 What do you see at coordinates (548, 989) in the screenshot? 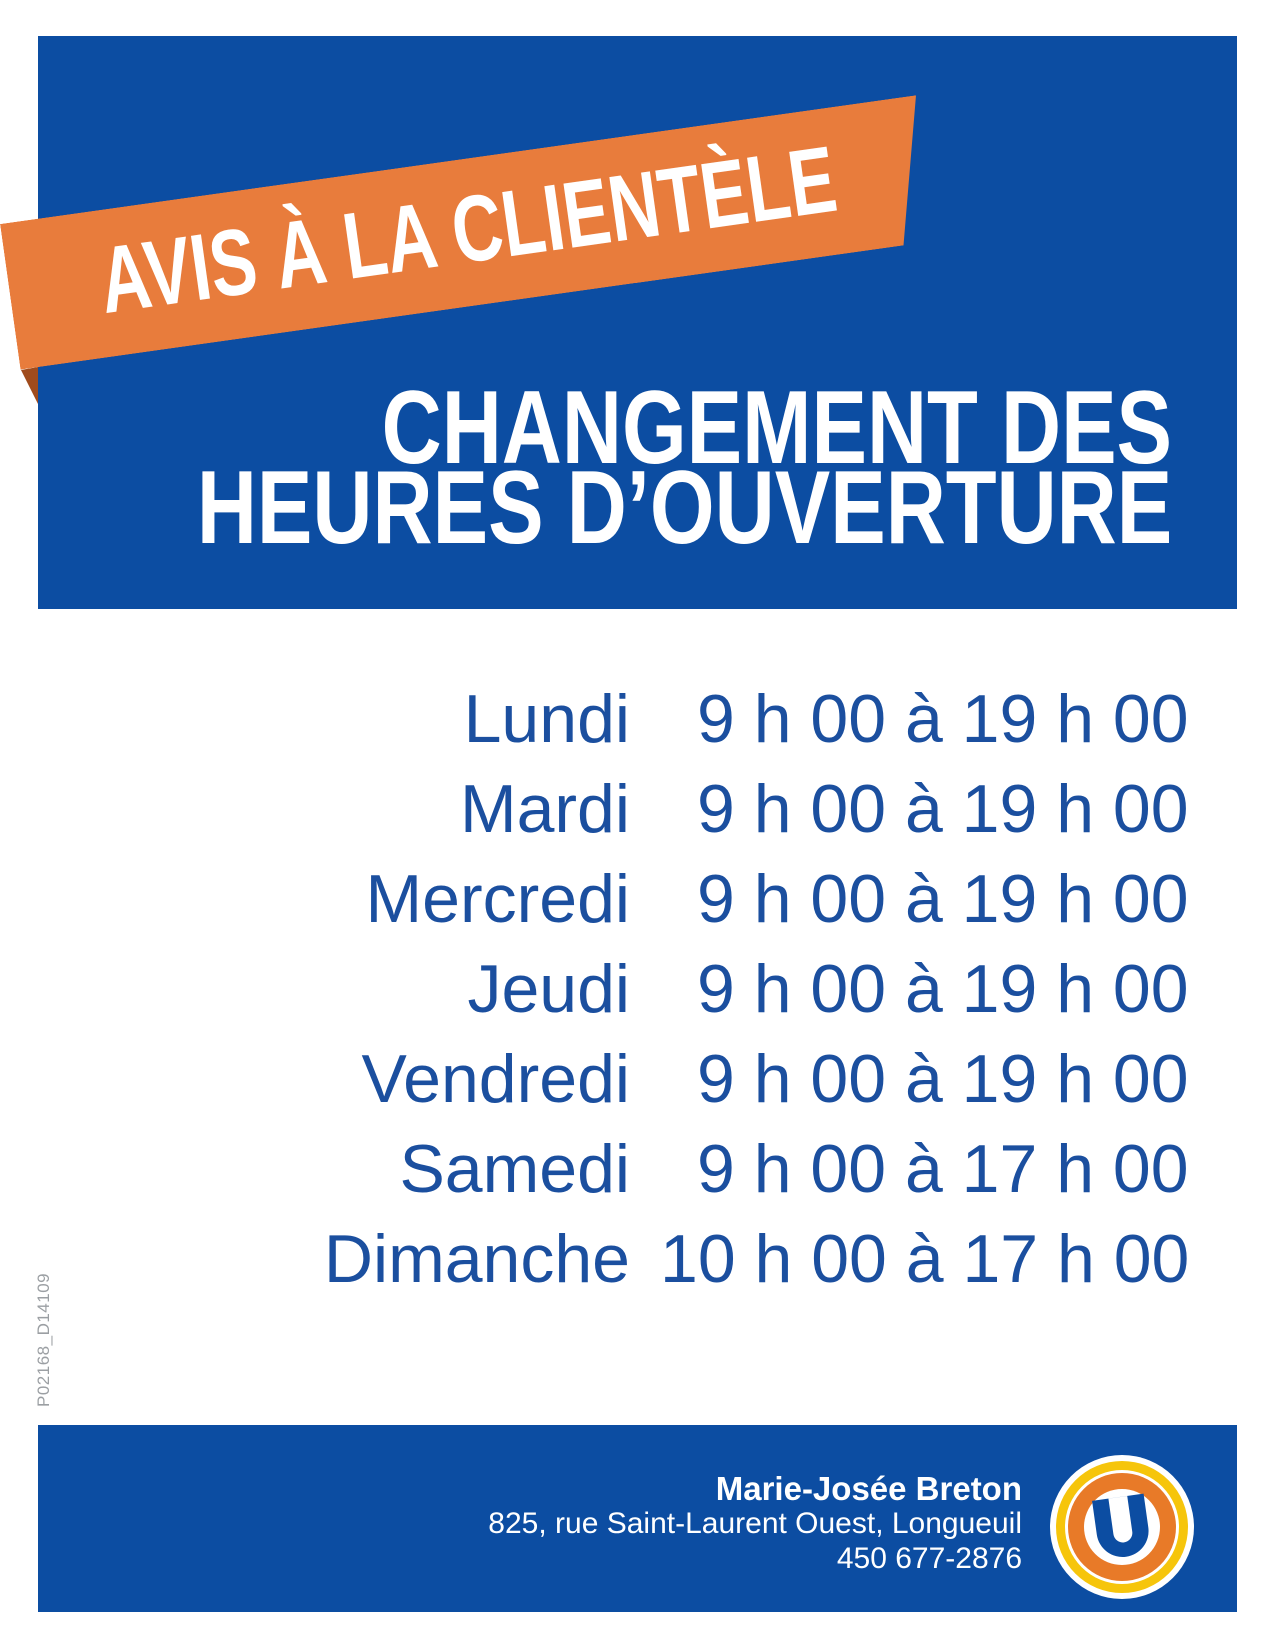
I see `day-label: Jeudi` at bounding box center [548, 989].